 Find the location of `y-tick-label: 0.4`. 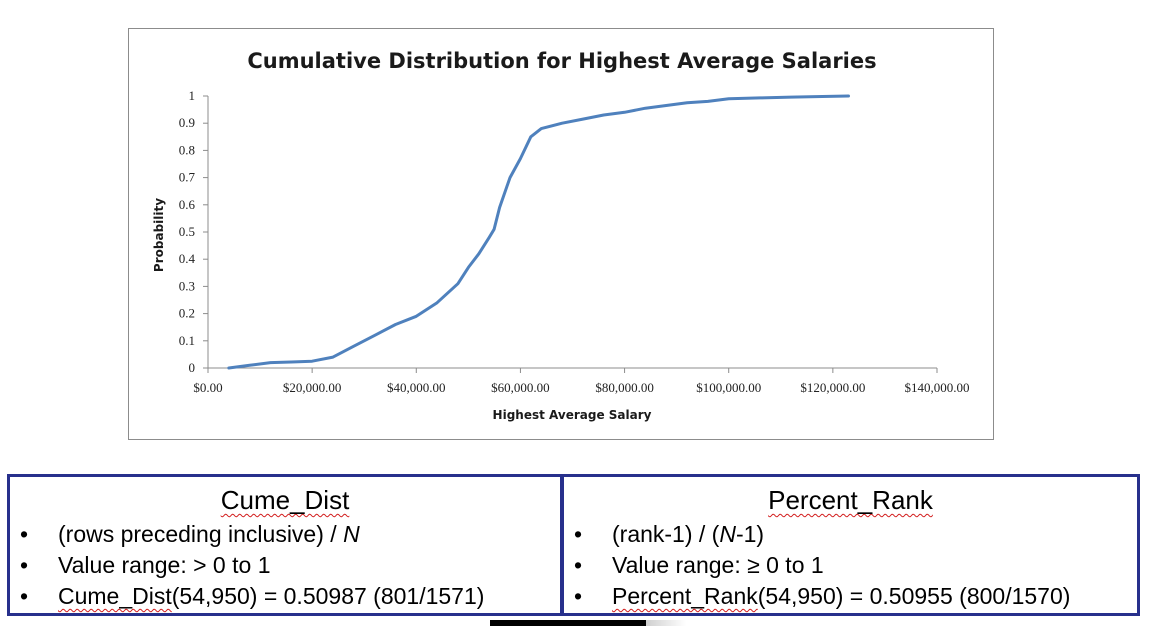

y-tick-label: 0.4 is located at coordinates (187, 258).